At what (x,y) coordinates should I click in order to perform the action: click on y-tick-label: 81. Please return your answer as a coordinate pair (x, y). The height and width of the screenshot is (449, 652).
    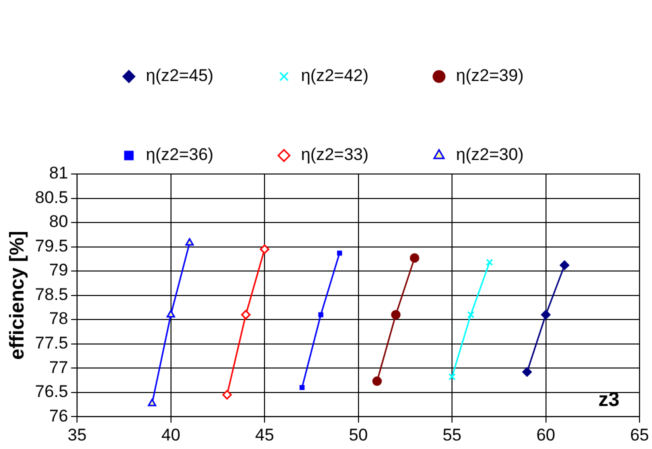
    Looking at the image, I should click on (58, 173).